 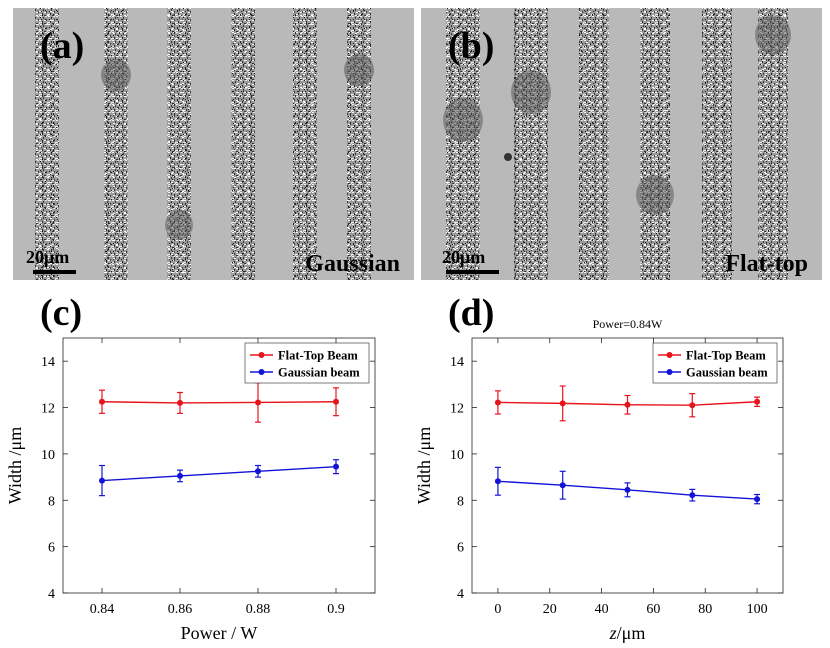 What do you see at coordinates (766, 264) in the screenshot?
I see `micrograph-b-beam-label: Flat-top` at bounding box center [766, 264].